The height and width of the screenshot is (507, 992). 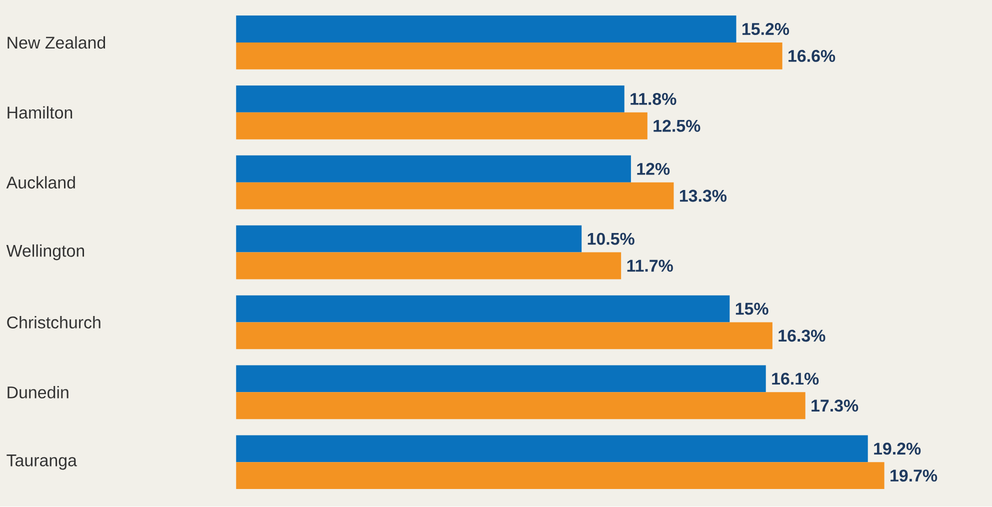 I want to click on data-label: 11.7%, so click(x=650, y=266).